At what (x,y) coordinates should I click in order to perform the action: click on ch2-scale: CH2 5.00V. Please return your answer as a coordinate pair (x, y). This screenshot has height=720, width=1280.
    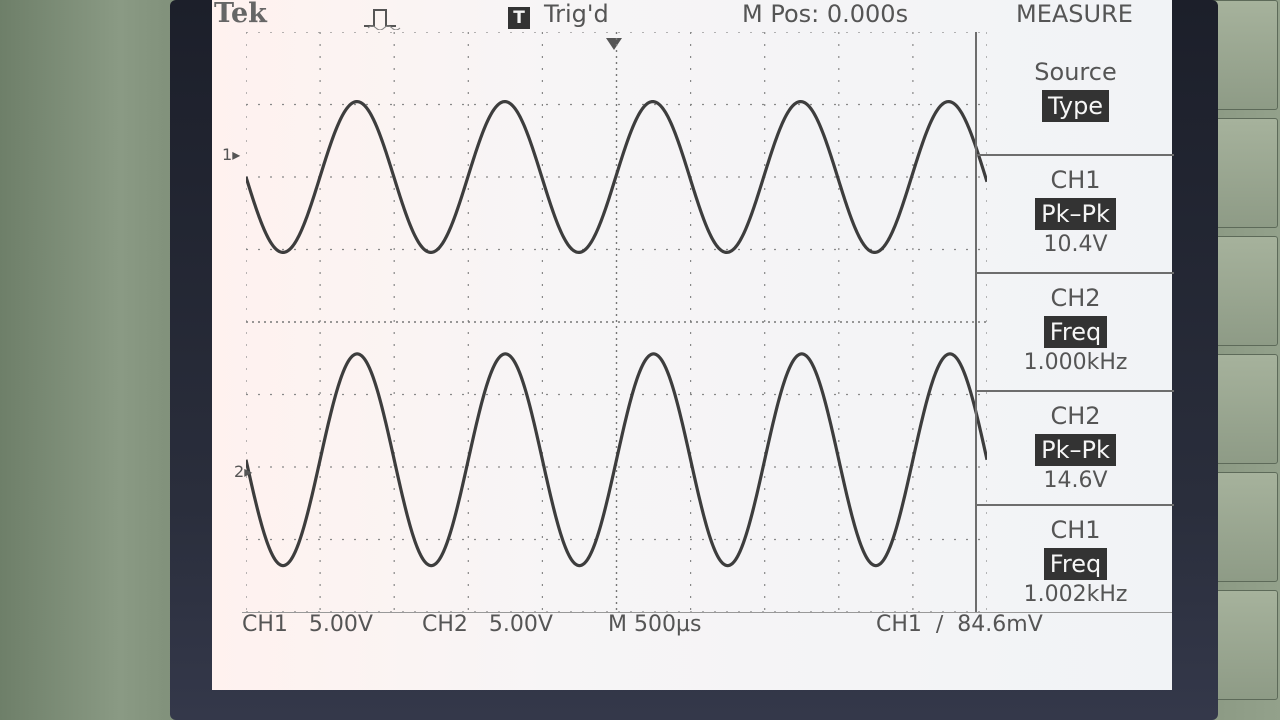
    Looking at the image, I should click on (487, 624).